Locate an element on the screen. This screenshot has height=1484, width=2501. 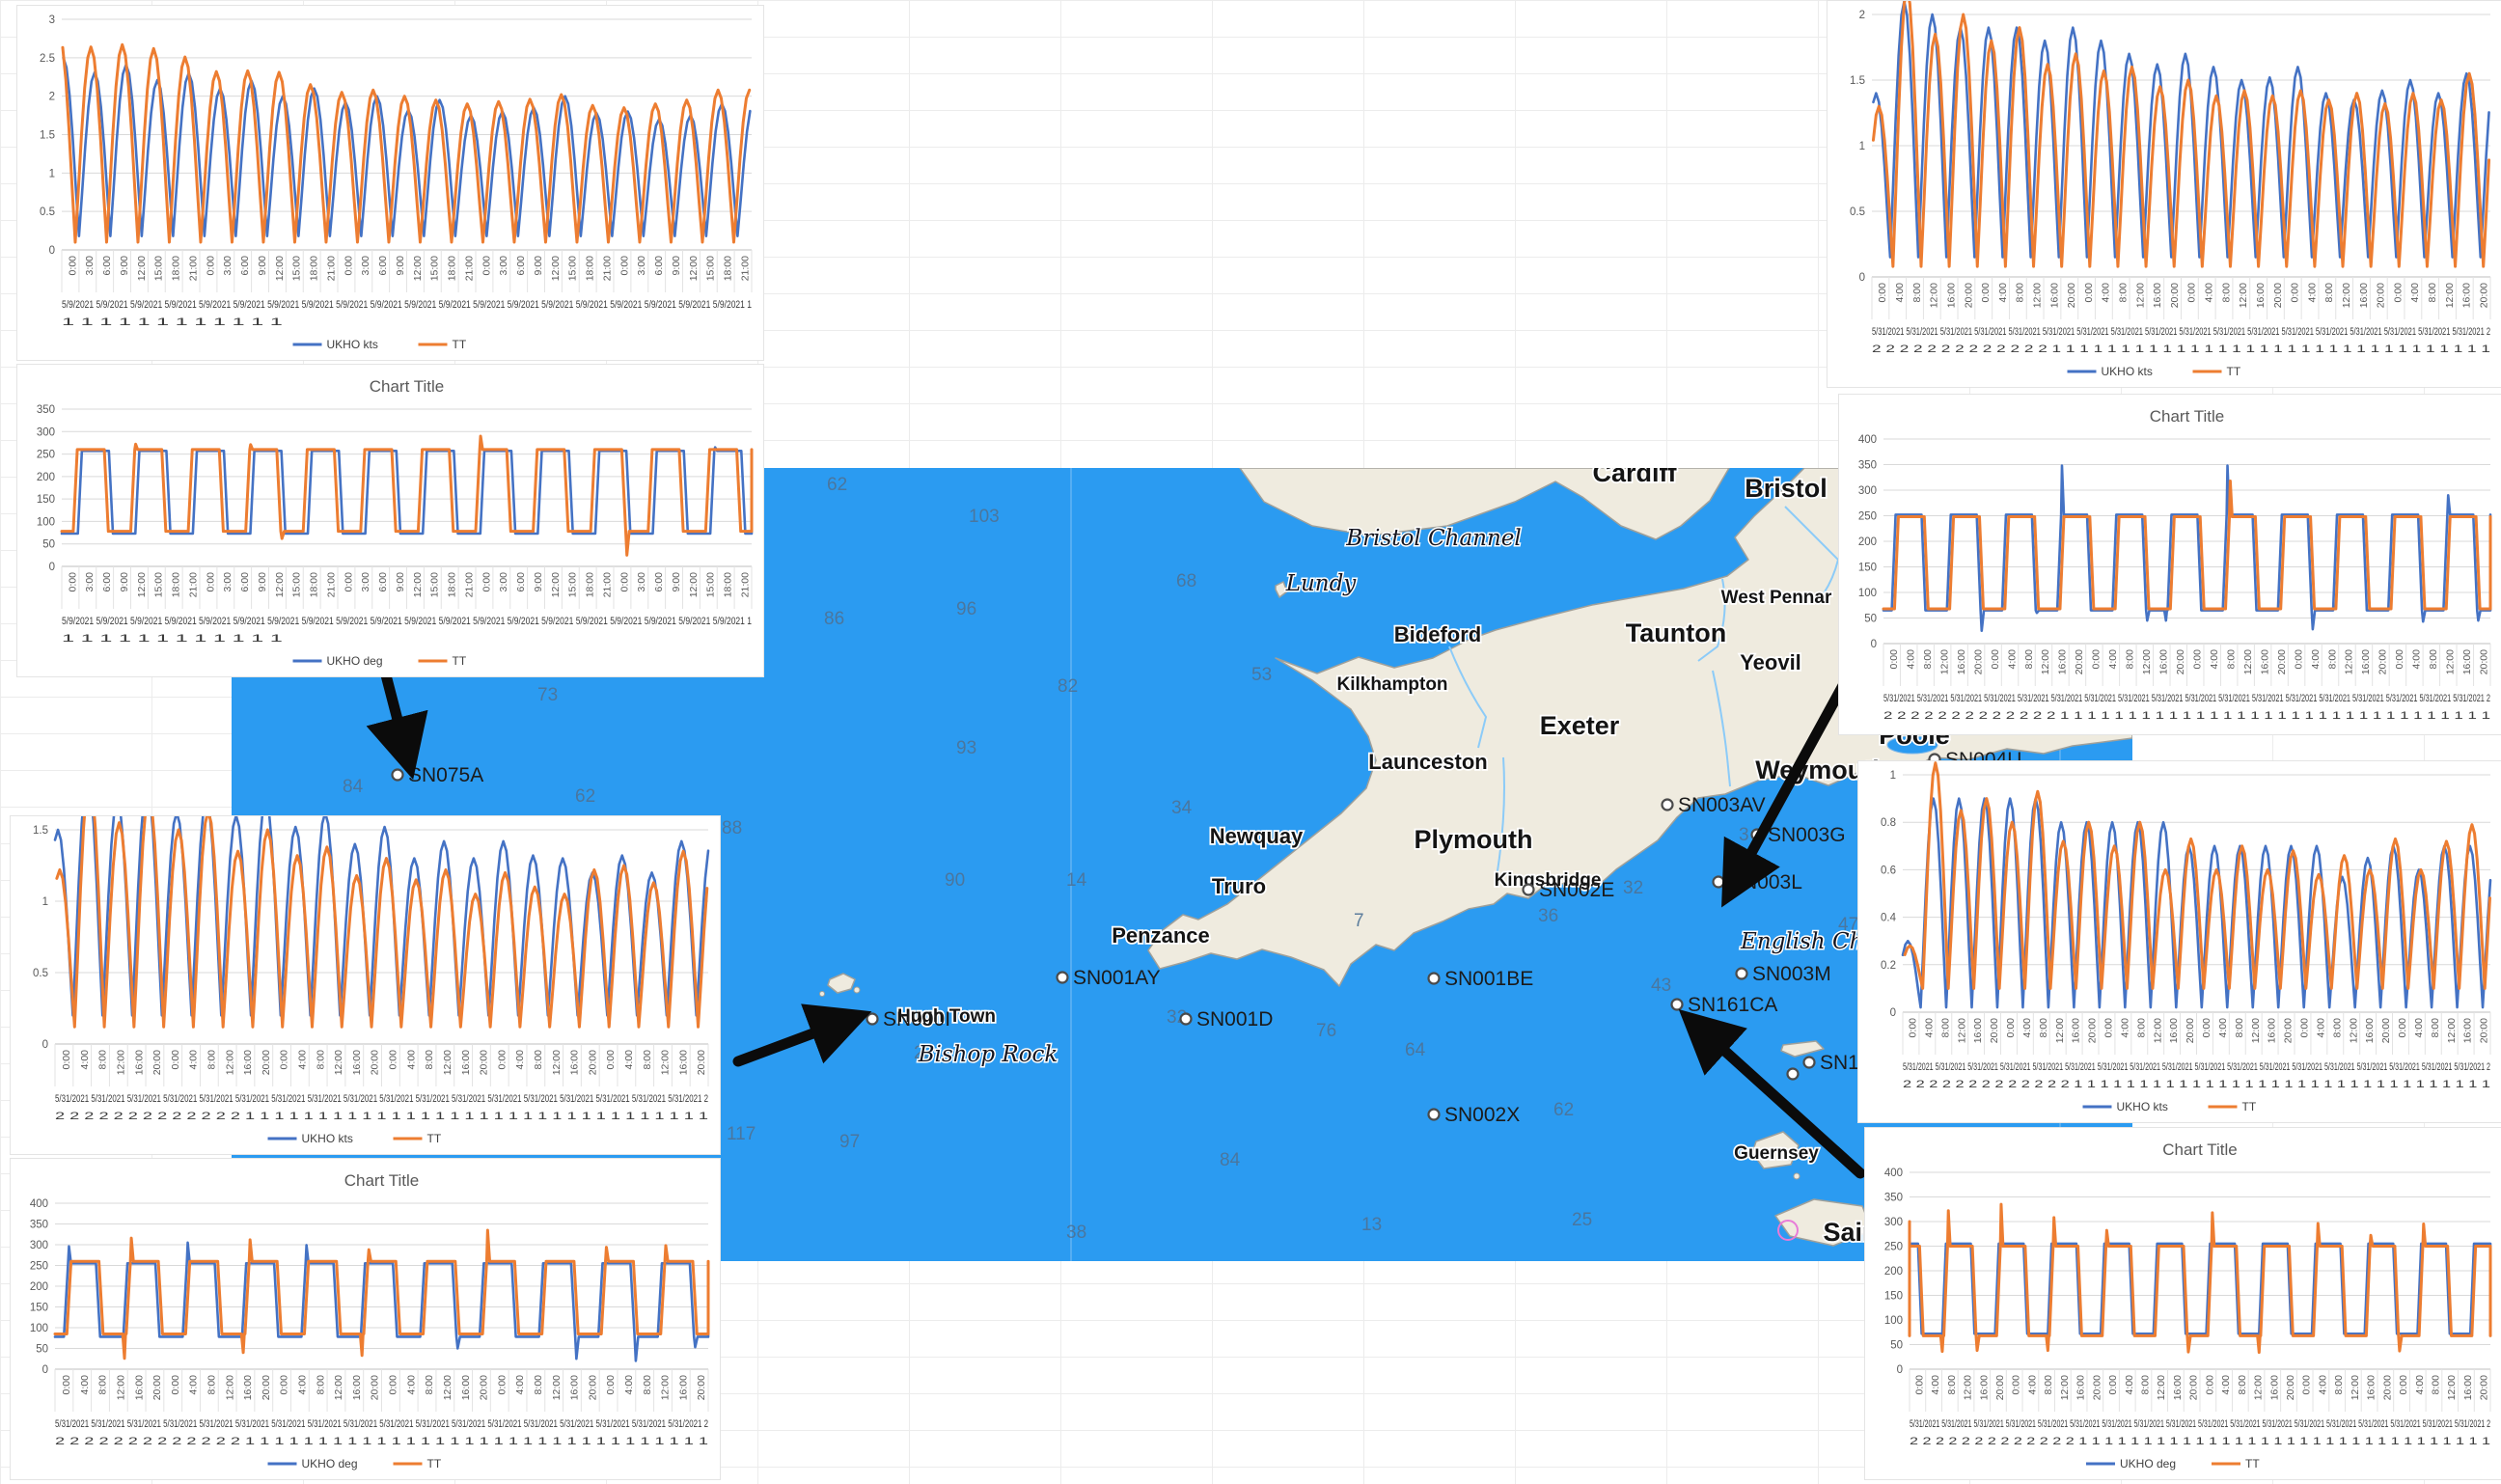
town-label-taunton: Taunton is located at coordinates (1676, 632).